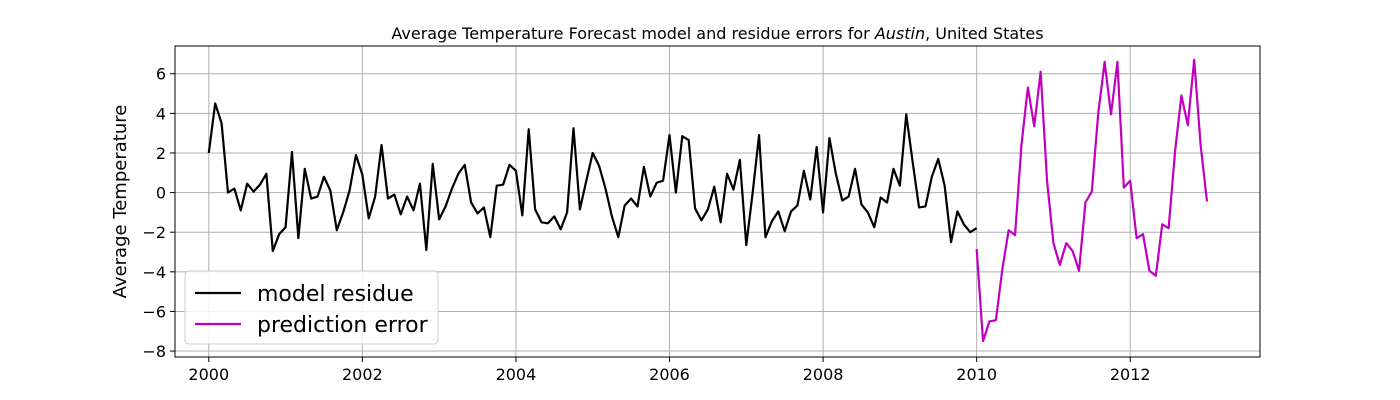 The image size is (1400, 400). Describe the element at coordinates (1130, 374) in the screenshot. I see `x-tick-label: 2012` at that location.